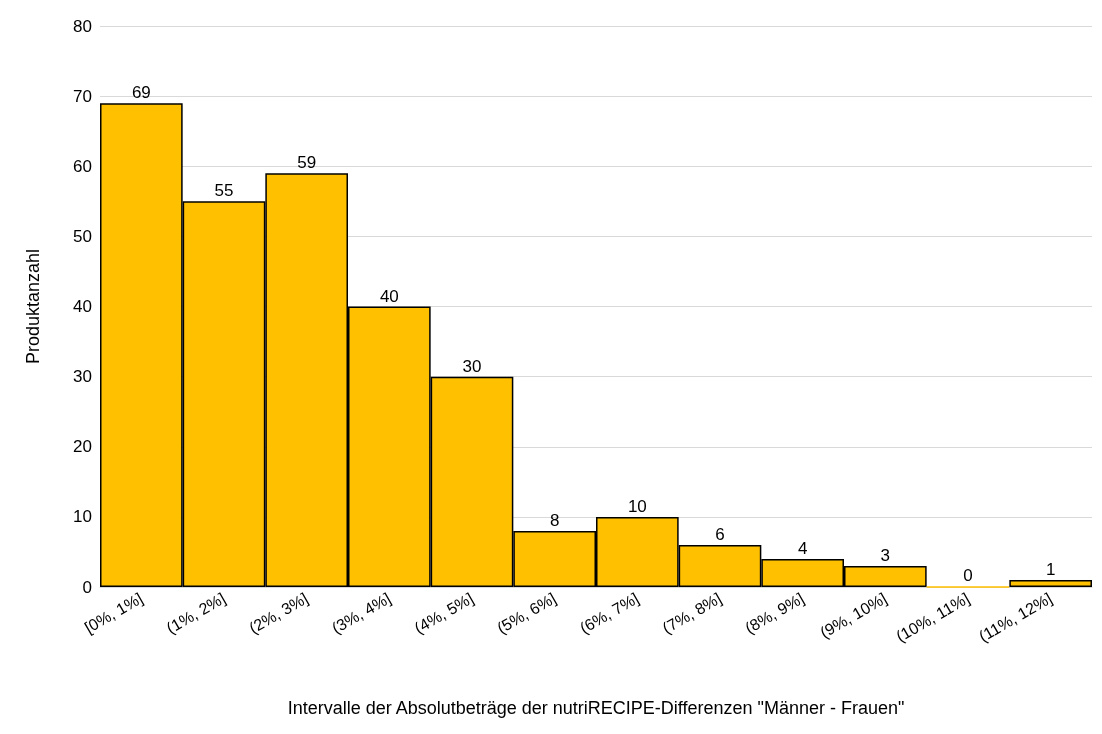 This screenshot has height=734, width=1102. What do you see at coordinates (82, 166) in the screenshot?
I see `y-tick-label: 60` at bounding box center [82, 166].